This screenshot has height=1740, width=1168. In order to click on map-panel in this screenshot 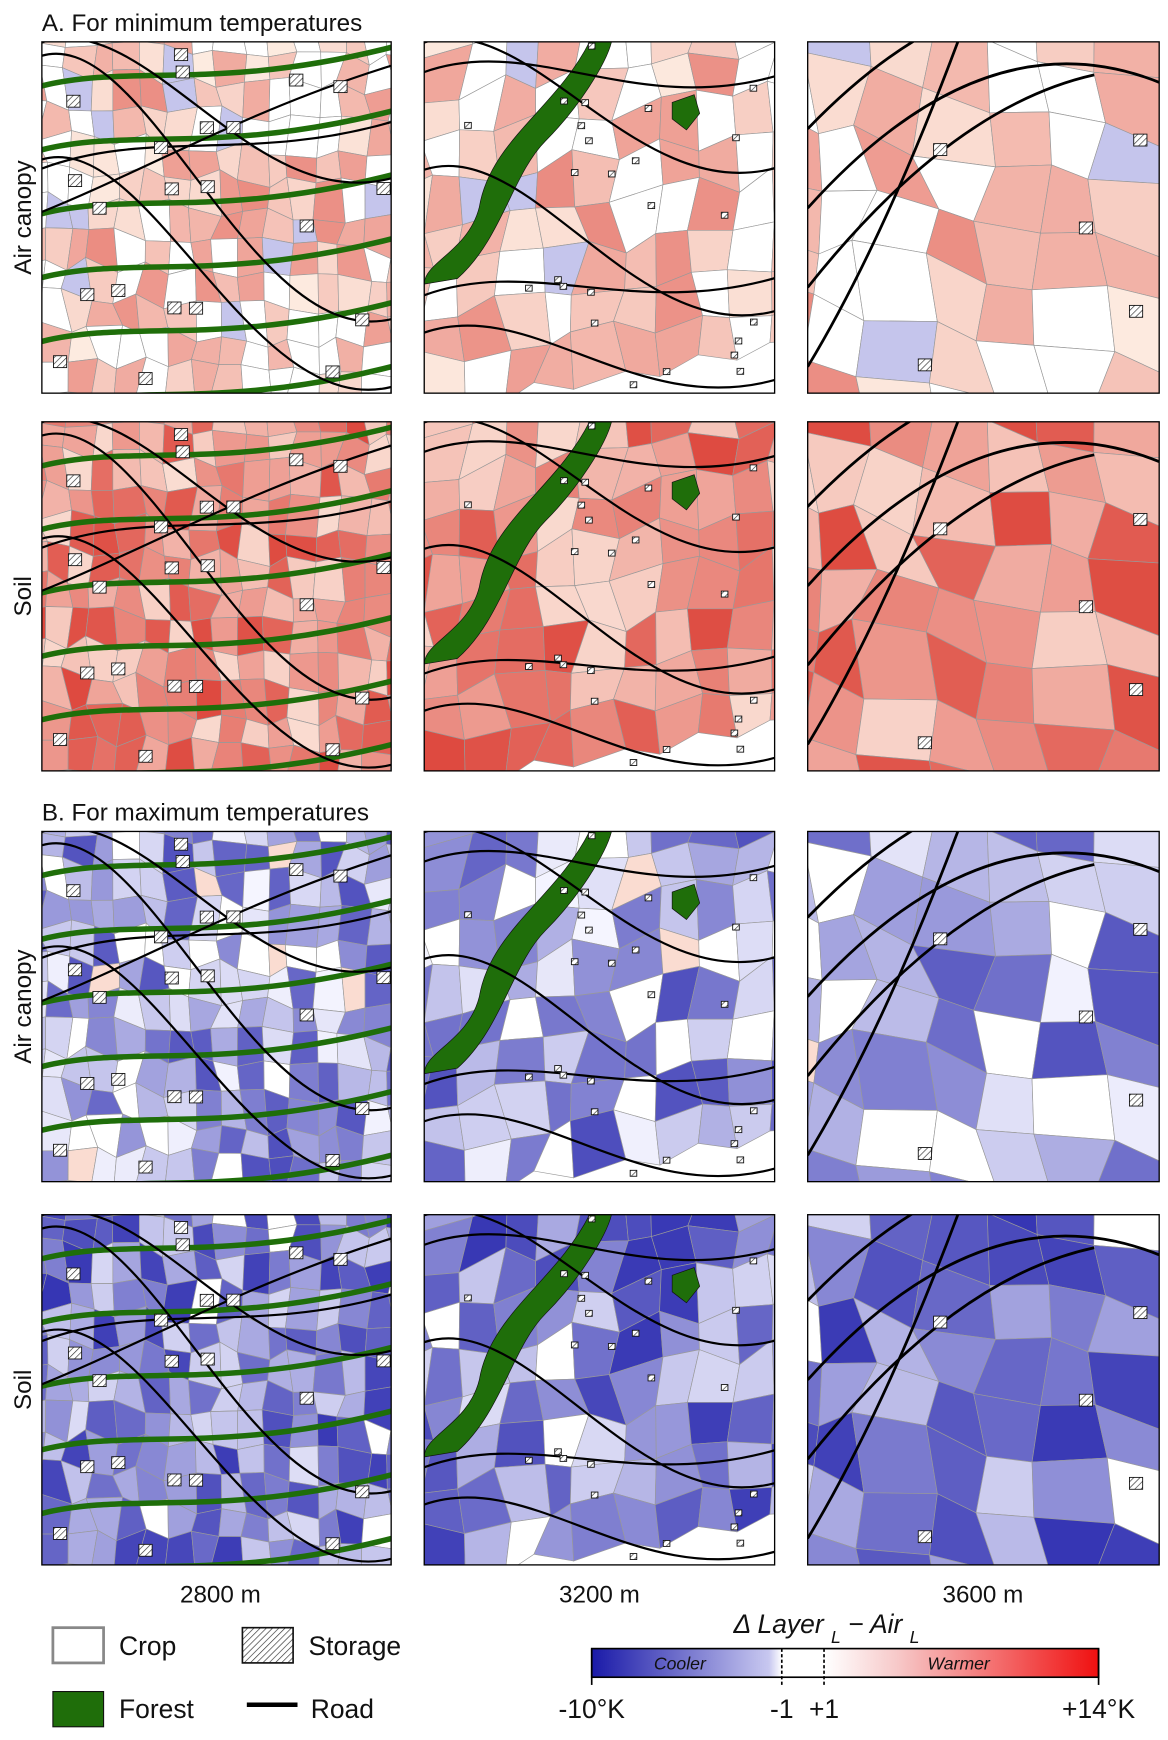, I will do `click(987, 596)`.